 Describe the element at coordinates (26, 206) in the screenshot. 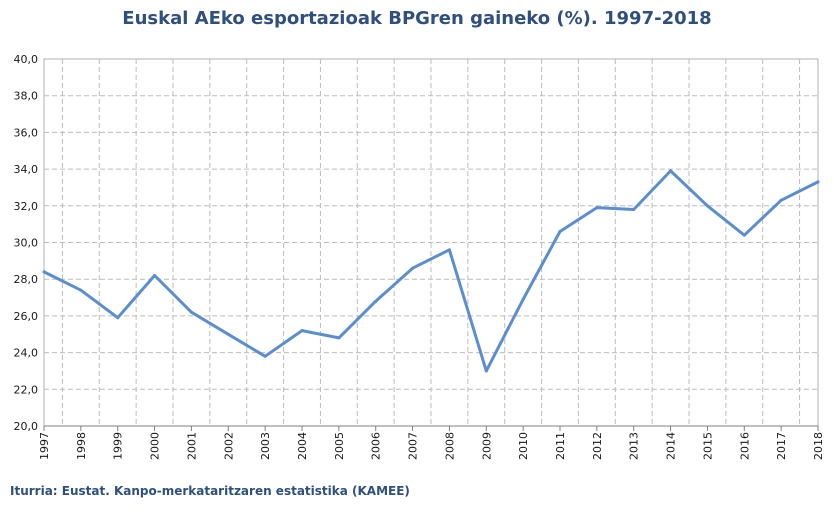

I see `y-tick-label: 32,0` at that location.